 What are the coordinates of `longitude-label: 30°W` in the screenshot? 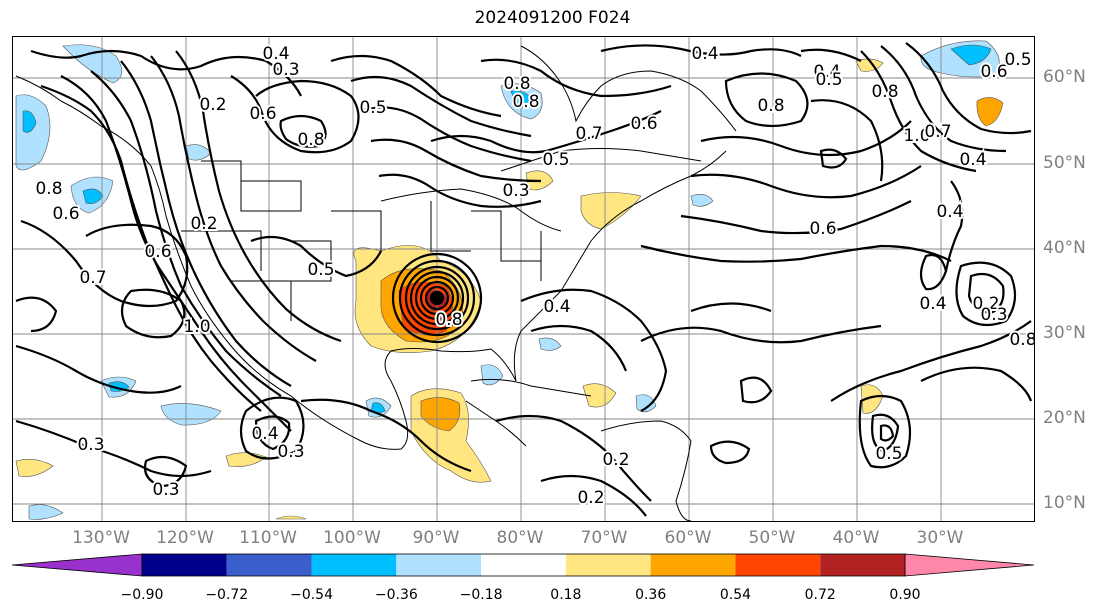 It's located at (940, 538).